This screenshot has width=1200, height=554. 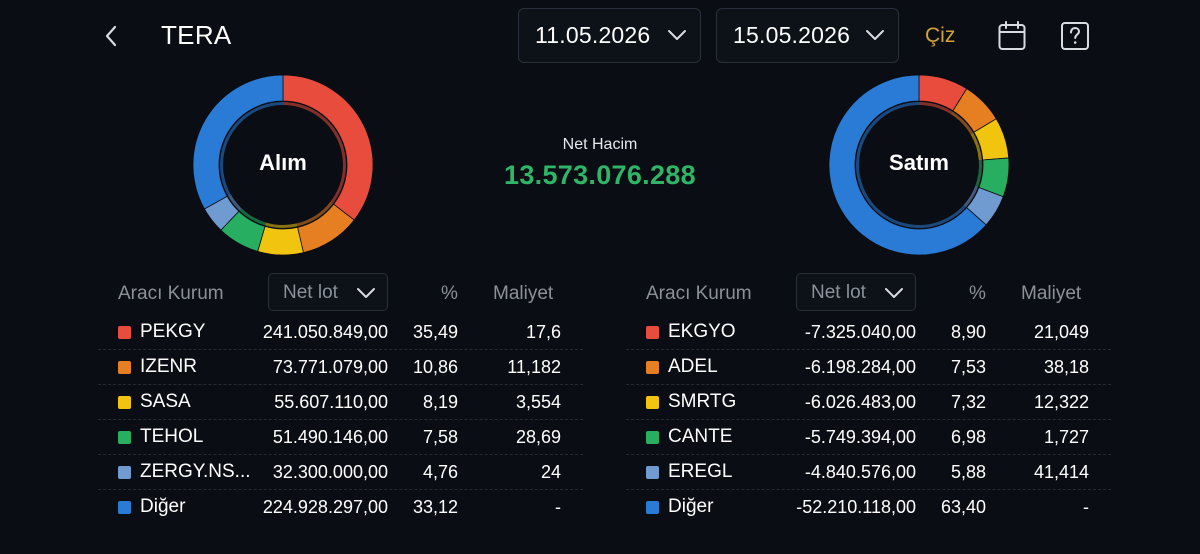 What do you see at coordinates (968, 472) in the screenshot?
I see `percent-value: 5,88` at bounding box center [968, 472].